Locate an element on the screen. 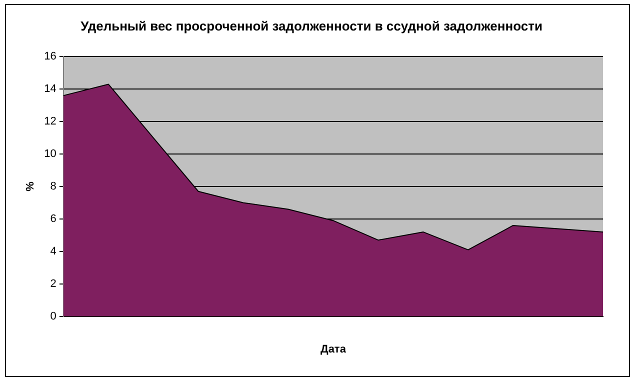 The height and width of the screenshot is (381, 635). y-tick-label: 14 is located at coordinates (50, 89).